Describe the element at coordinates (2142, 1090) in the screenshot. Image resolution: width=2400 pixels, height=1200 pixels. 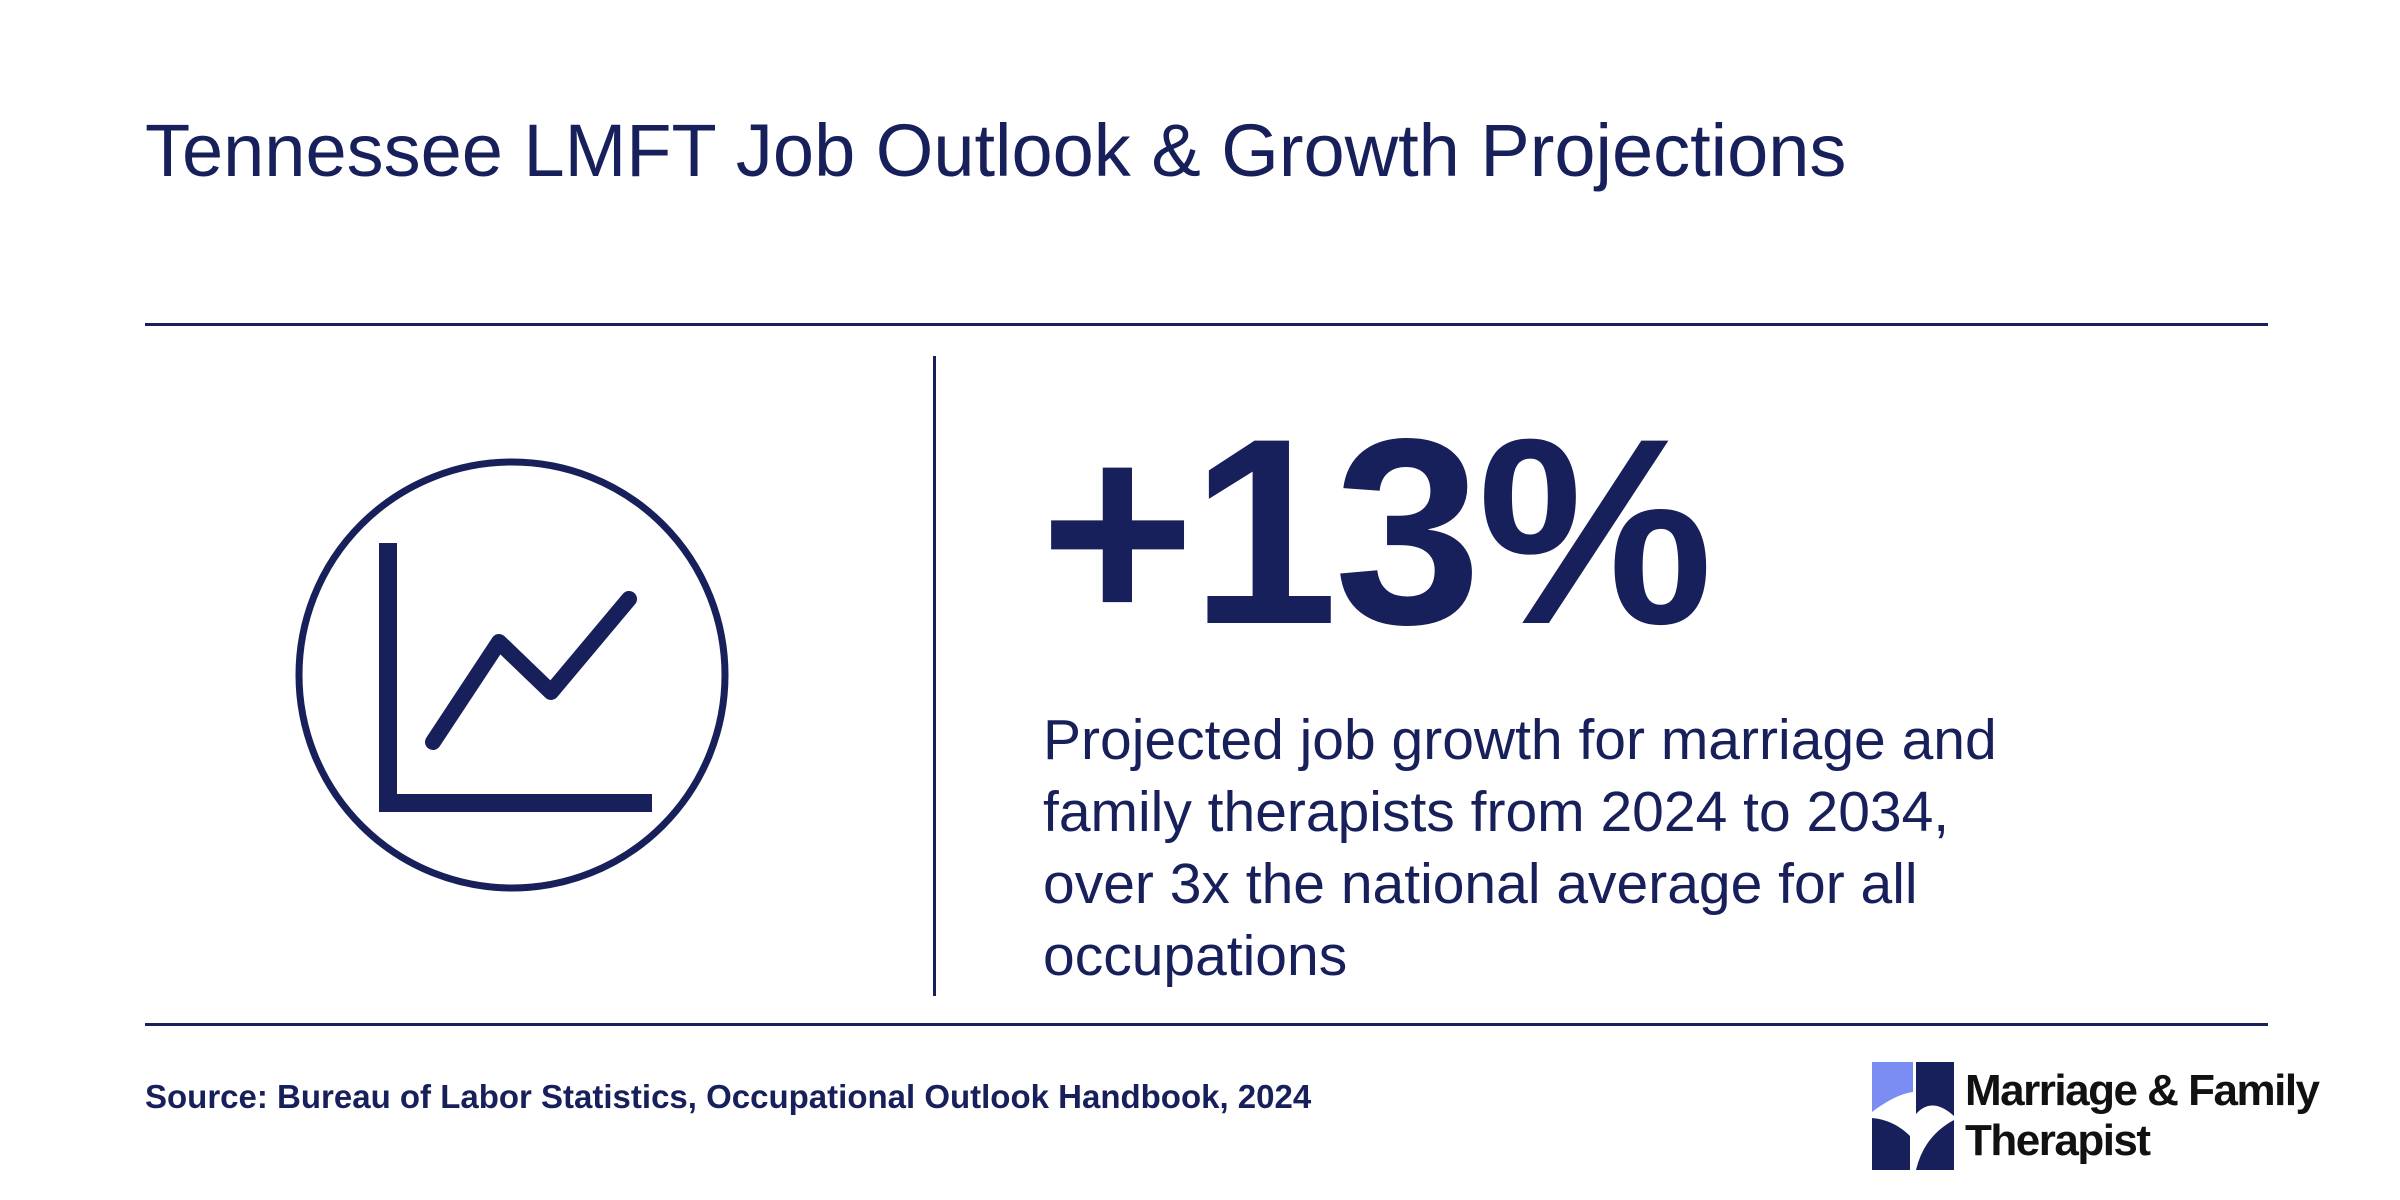
I see `brand-name-line1: Marriage & Family` at that location.